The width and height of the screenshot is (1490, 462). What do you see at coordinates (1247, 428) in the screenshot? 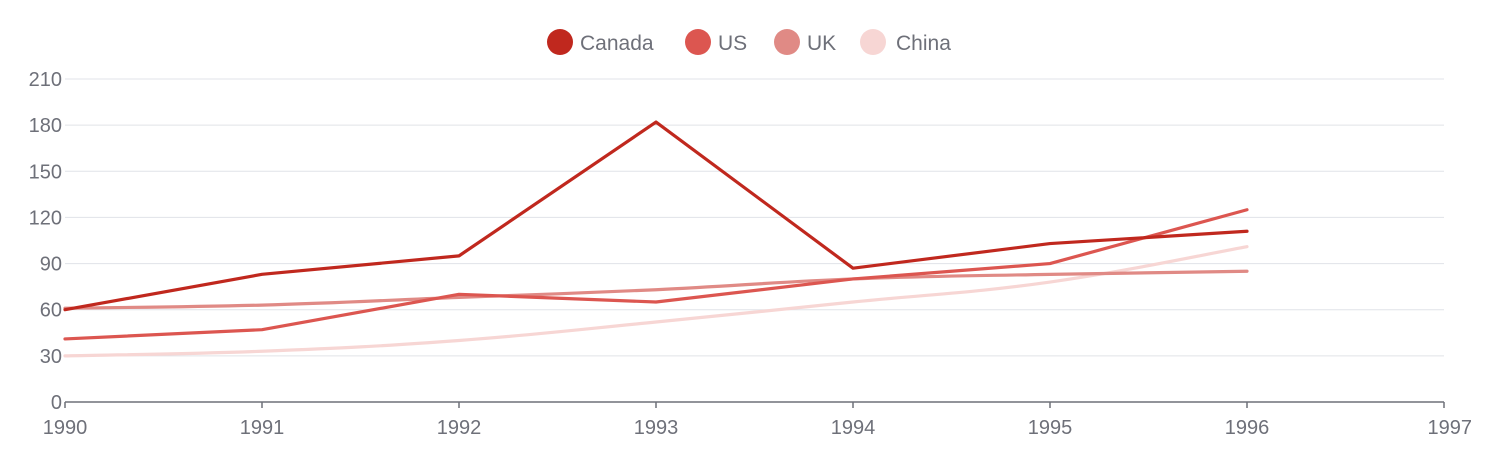
I see `x-tick-label: 1996` at bounding box center [1247, 428].